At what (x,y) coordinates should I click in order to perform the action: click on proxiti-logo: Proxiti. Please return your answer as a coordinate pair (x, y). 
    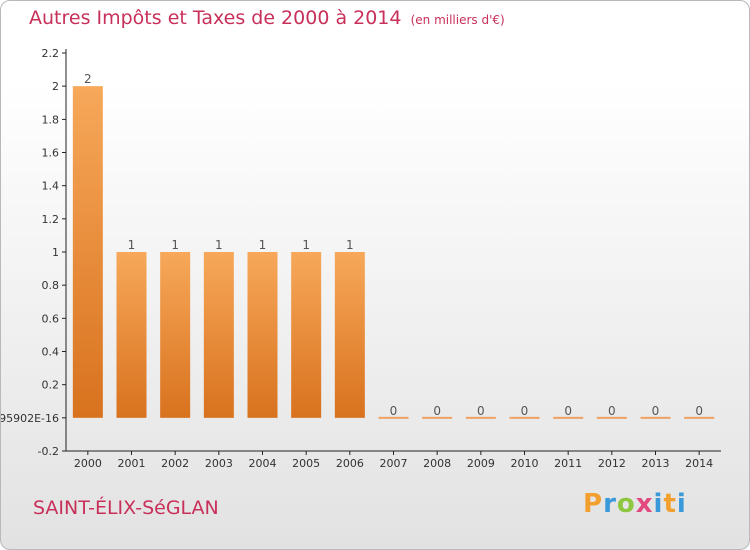
    Looking at the image, I should click on (635, 504).